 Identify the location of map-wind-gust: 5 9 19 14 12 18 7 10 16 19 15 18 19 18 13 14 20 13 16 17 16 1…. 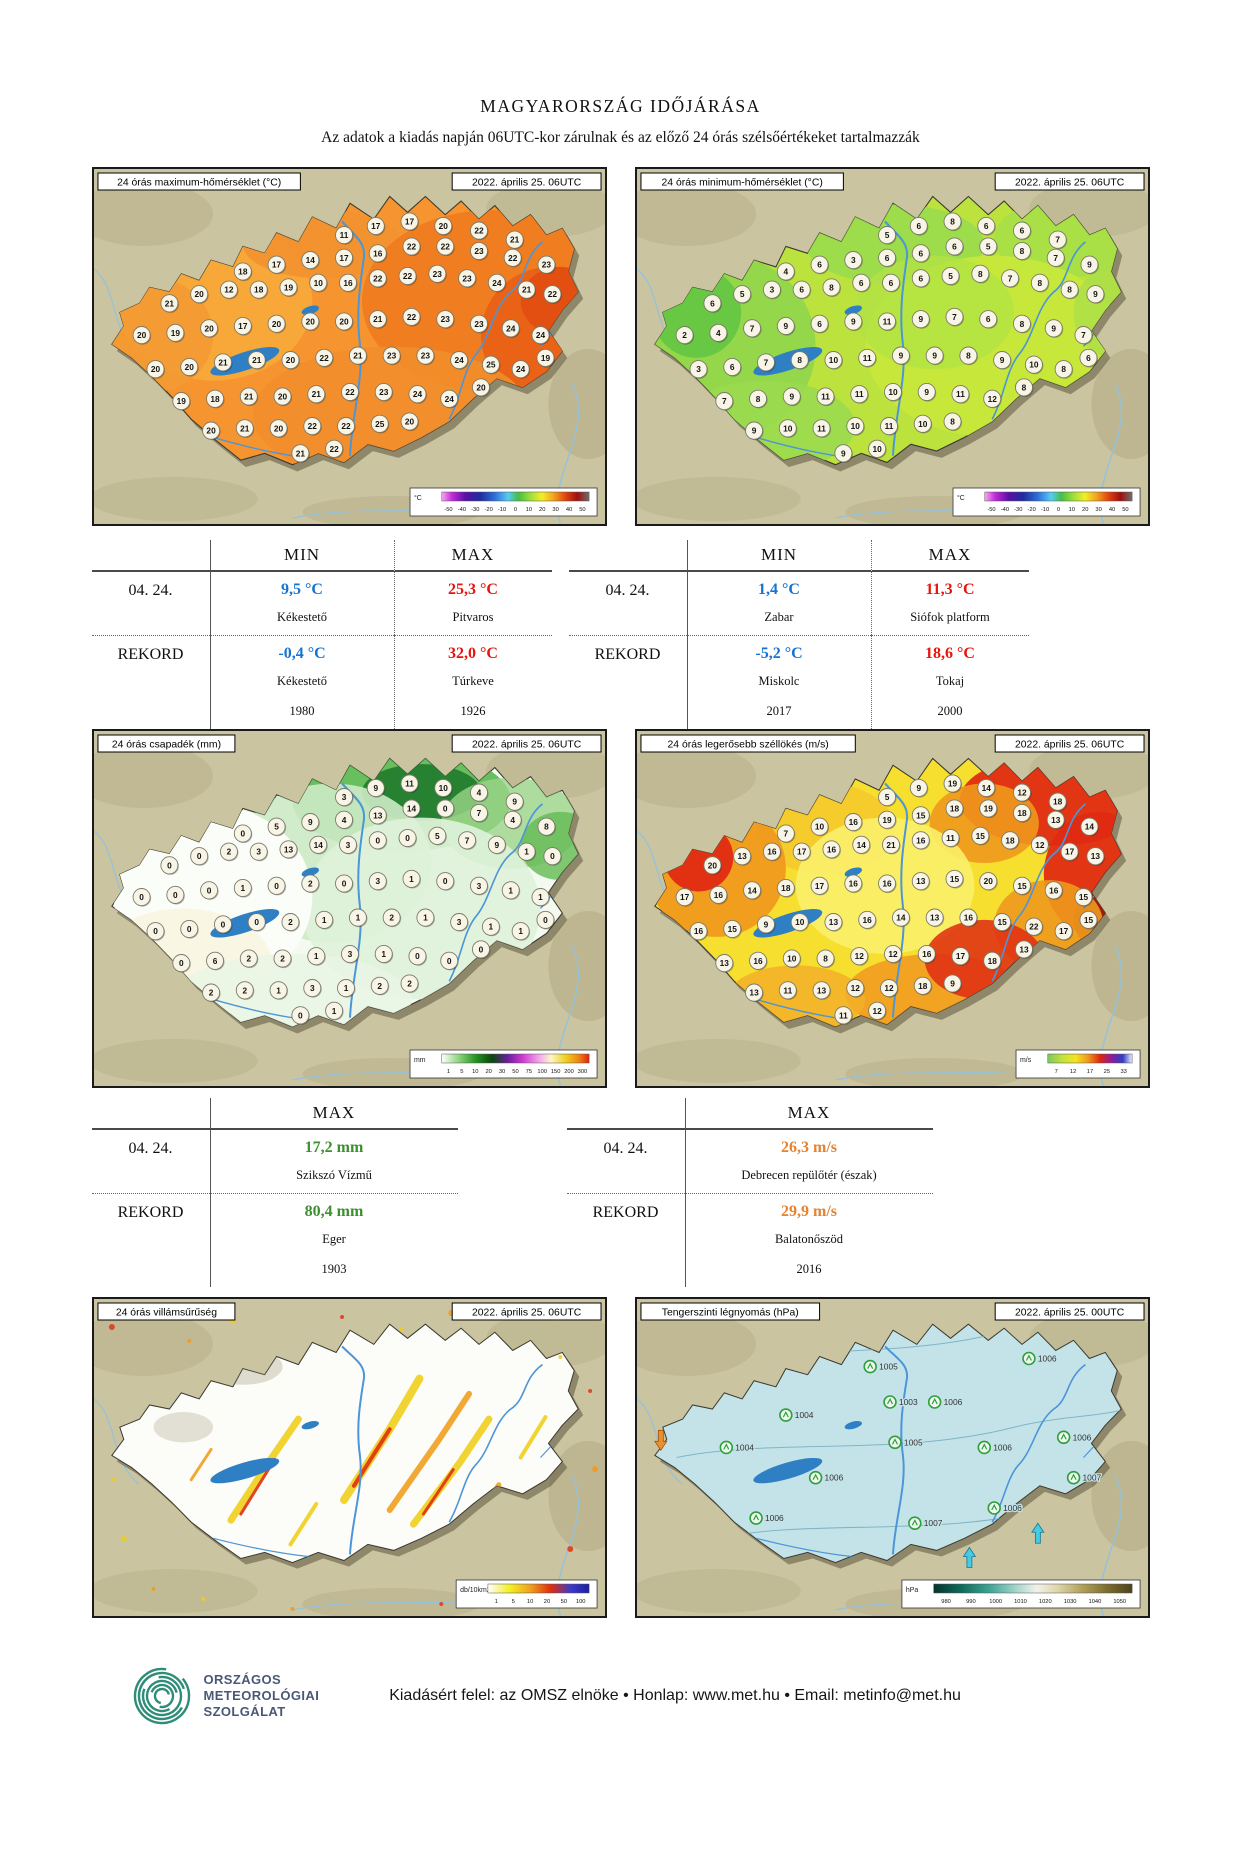
(892, 908).